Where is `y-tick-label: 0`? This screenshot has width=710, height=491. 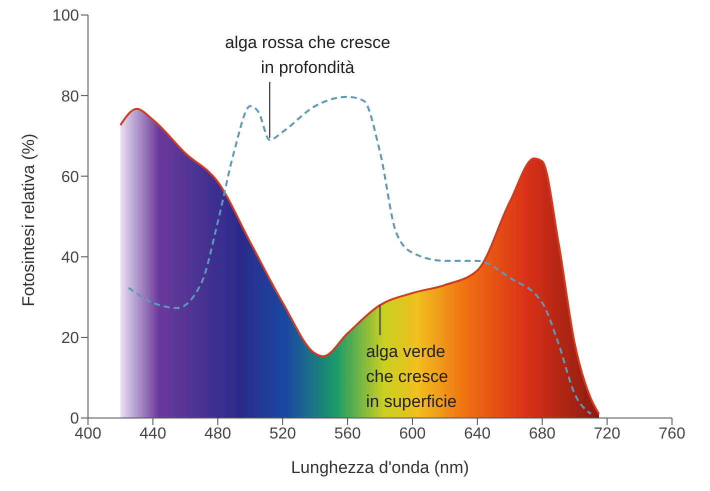
y-tick-label: 0 is located at coordinates (75, 419).